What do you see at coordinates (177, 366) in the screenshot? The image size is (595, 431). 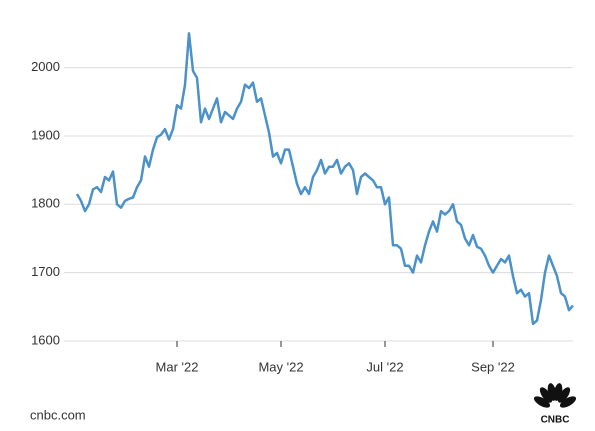 I see `x-tick-label: Mar '22` at bounding box center [177, 366].